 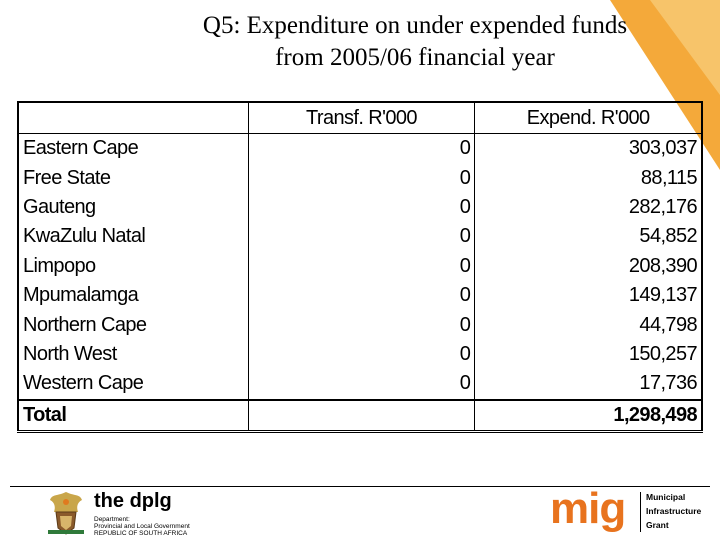 I want to click on expend-value: 150,257, so click(x=588, y=354).